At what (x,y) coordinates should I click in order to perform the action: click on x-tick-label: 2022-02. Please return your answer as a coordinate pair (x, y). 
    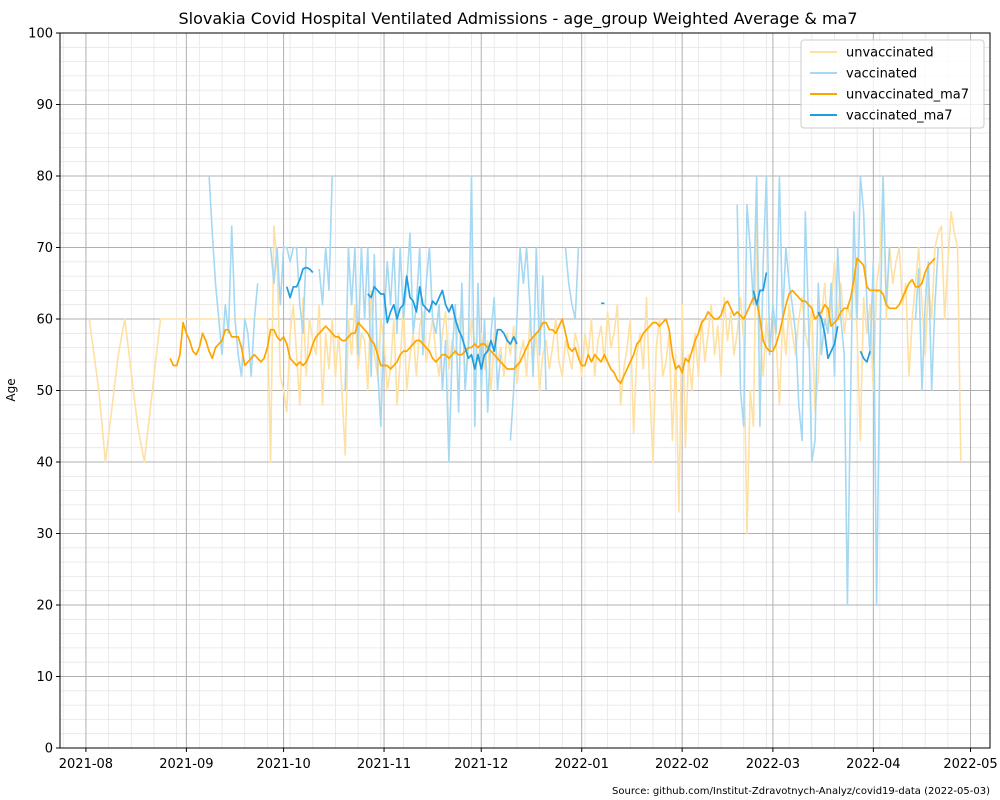
    Looking at the image, I should click on (682, 764).